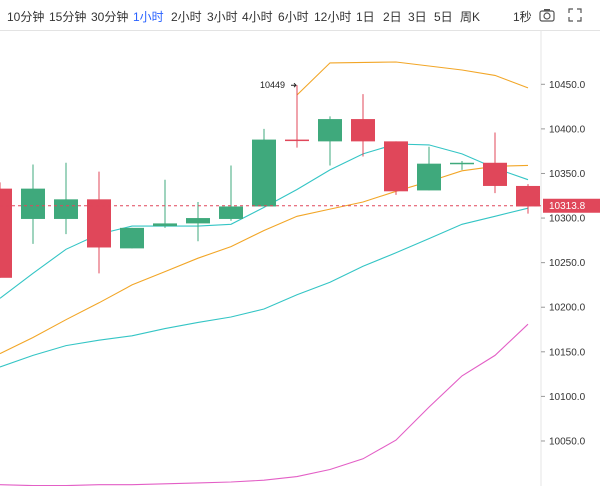 The image size is (600, 486). What do you see at coordinates (547, 15) in the screenshot?
I see `camera-icon` at bounding box center [547, 15].